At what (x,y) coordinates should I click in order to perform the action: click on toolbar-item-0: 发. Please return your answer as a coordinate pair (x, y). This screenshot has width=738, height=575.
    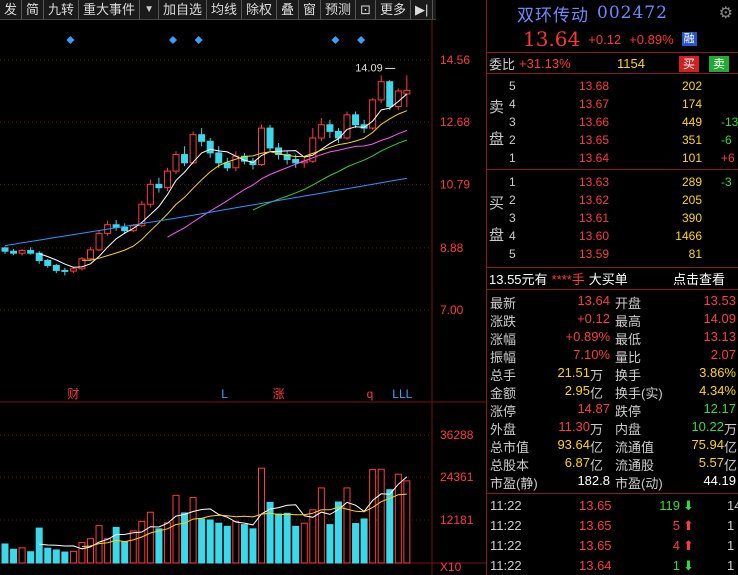
    Looking at the image, I should click on (11, 9).